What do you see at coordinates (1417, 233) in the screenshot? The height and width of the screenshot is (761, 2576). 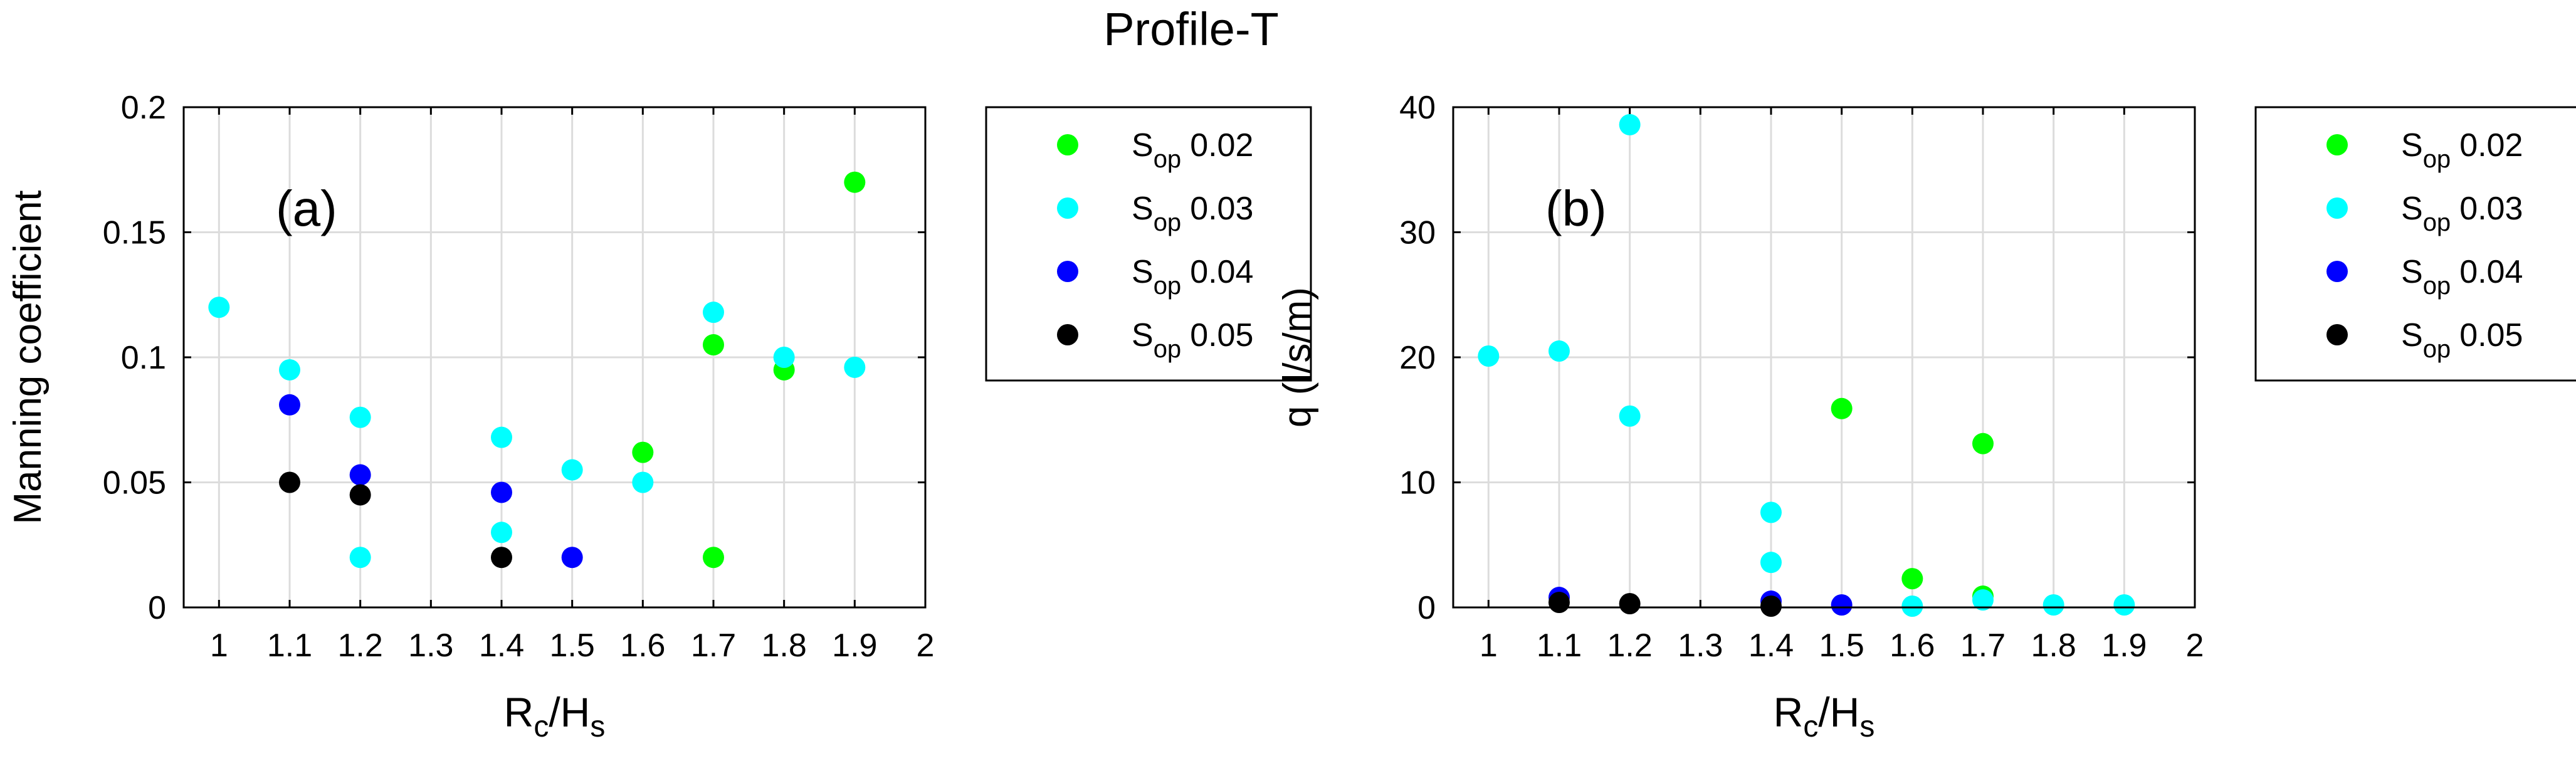 I see `y-tick-label: 30` at bounding box center [1417, 233].